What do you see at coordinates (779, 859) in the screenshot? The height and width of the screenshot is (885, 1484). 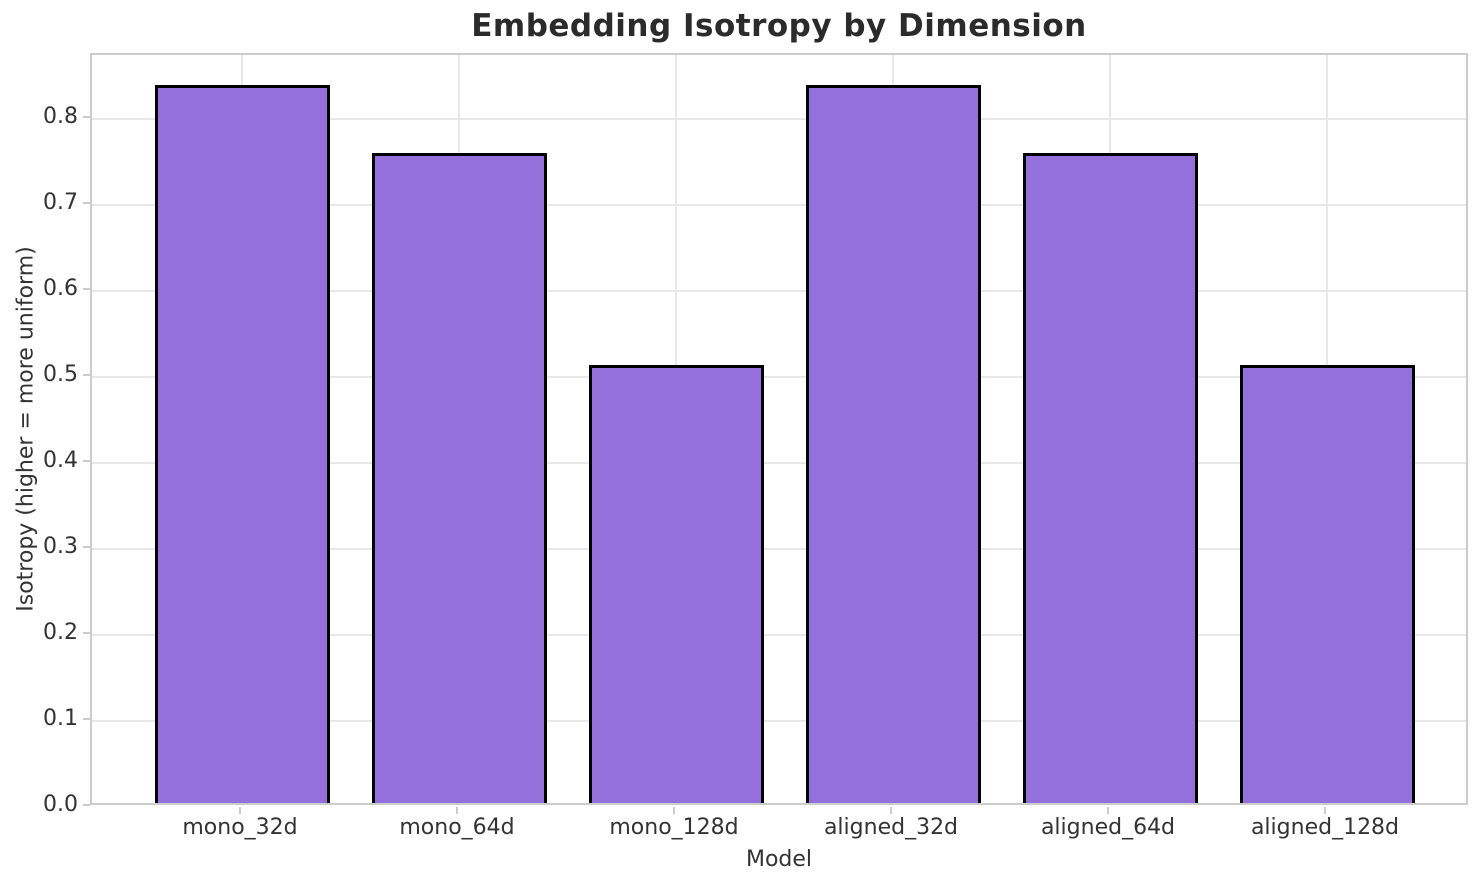 I see `x-axis-label: Model` at bounding box center [779, 859].